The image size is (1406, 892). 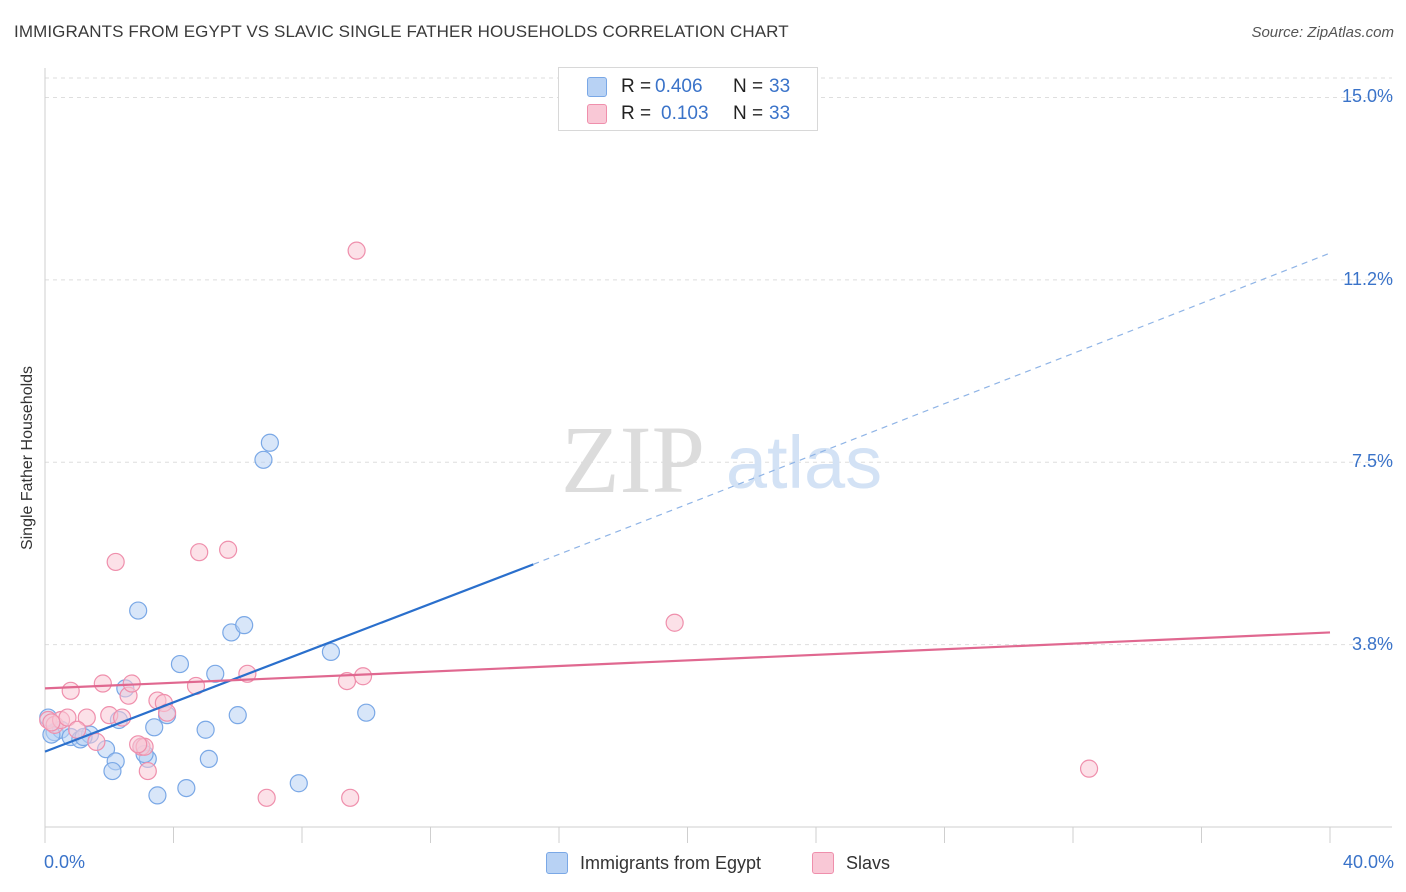 I want to click on y-tick-label: 3.8%, so click(x=1372, y=643).